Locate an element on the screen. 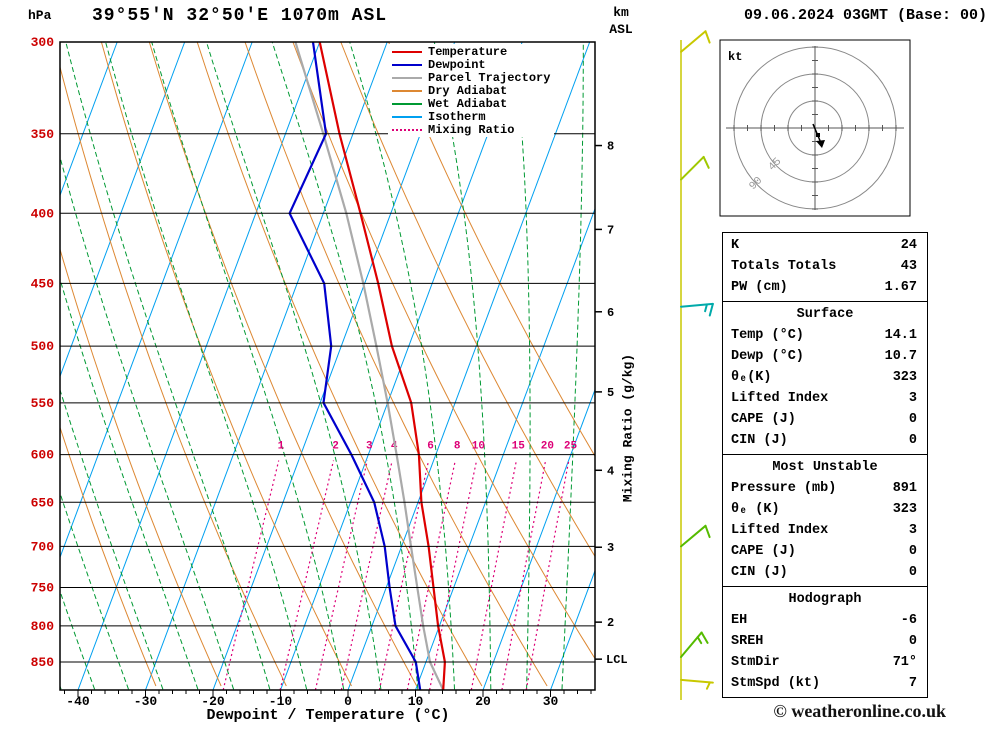  x-axis-label: Dewpoint / Temperature (°C) is located at coordinates (328, 715).